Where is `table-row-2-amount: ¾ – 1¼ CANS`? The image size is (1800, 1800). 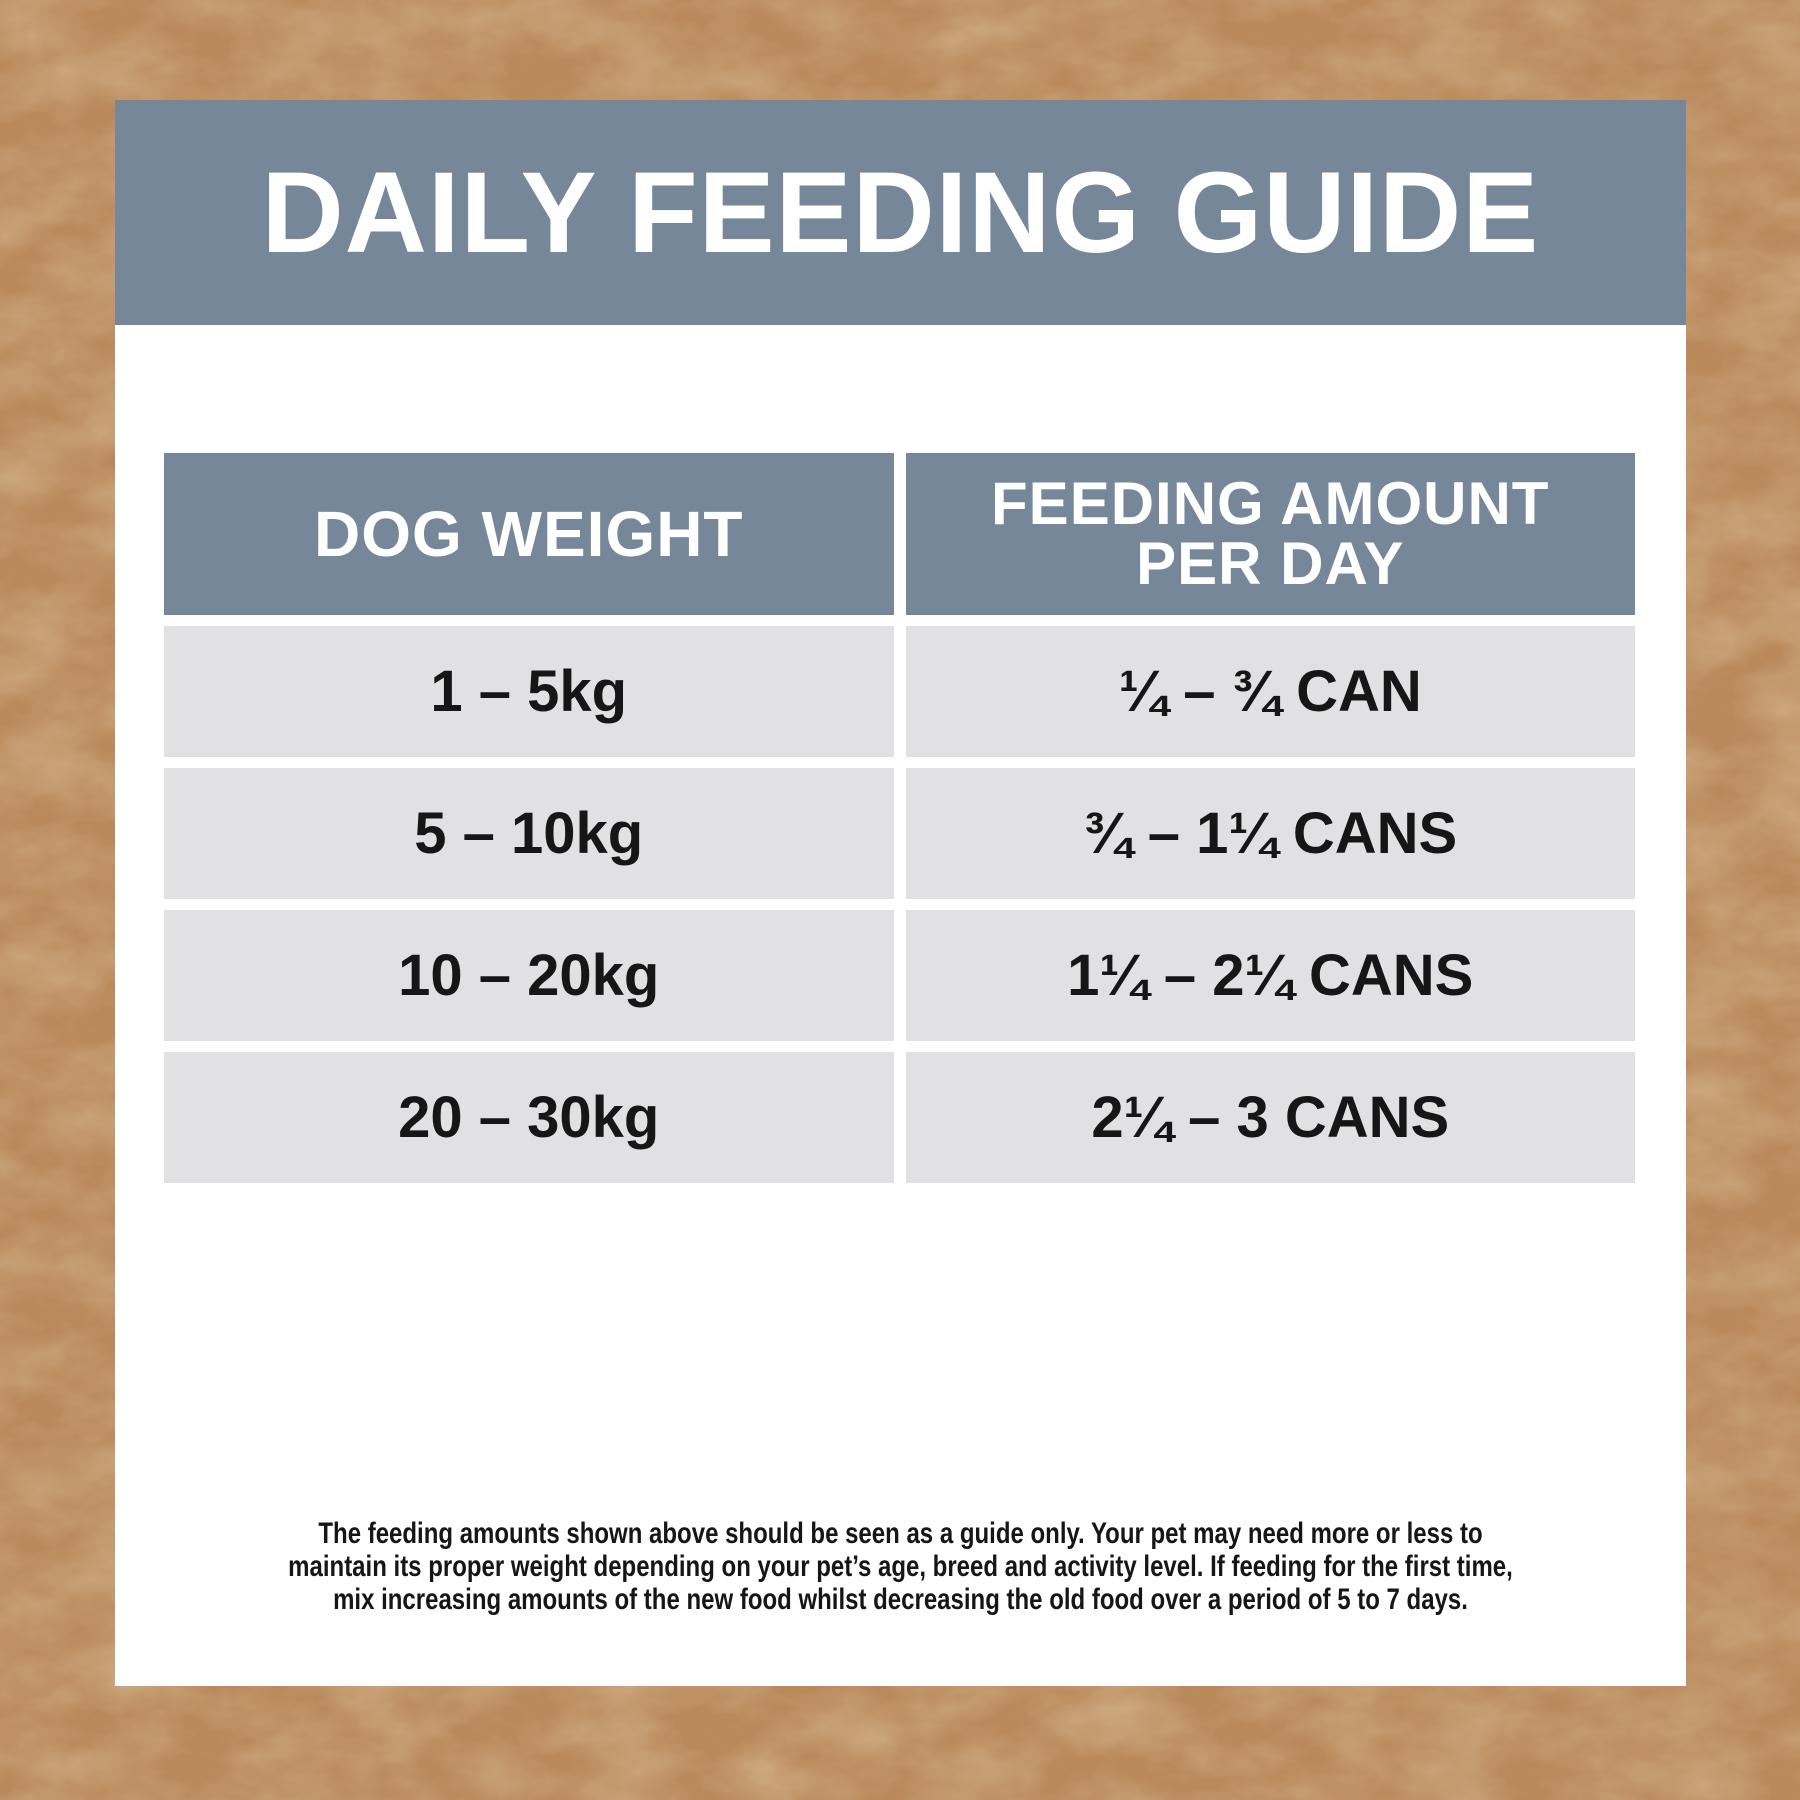
table-row-2-amount: ¾ – 1¼ CANS is located at coordinates (1270, 833).